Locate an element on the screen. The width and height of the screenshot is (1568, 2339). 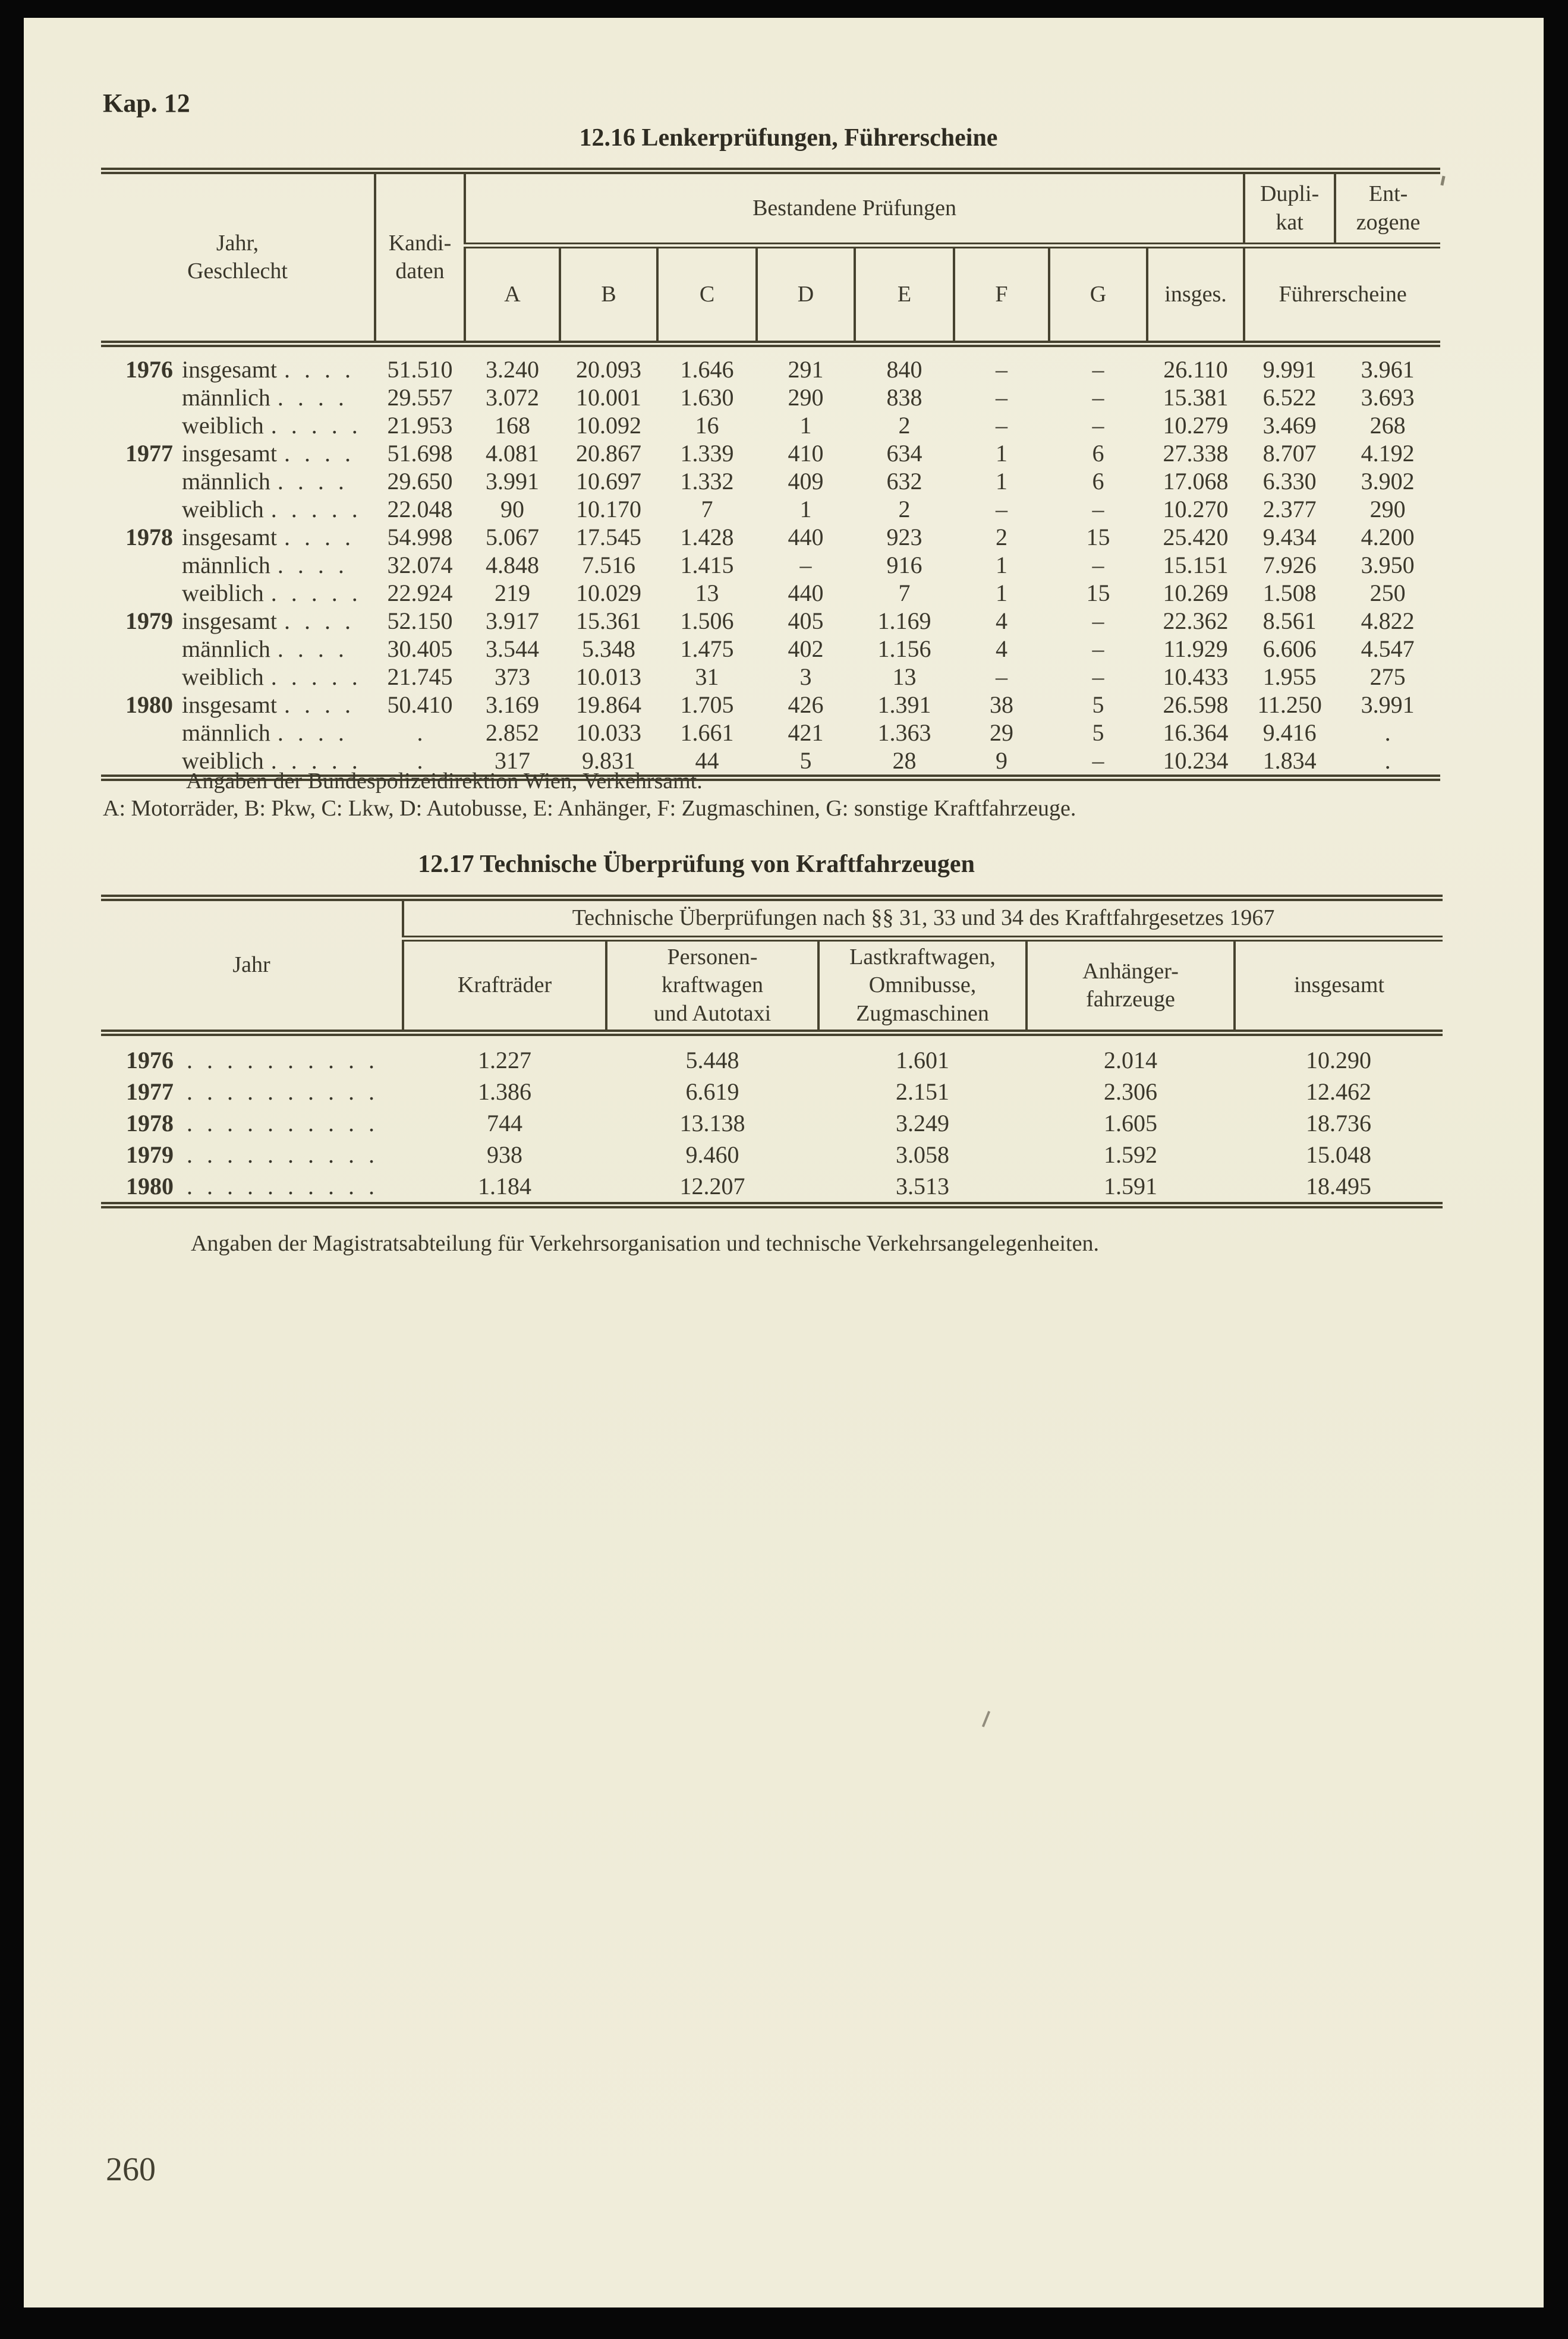
data-cell: 2.151 is located at coordinates (922, 1091).